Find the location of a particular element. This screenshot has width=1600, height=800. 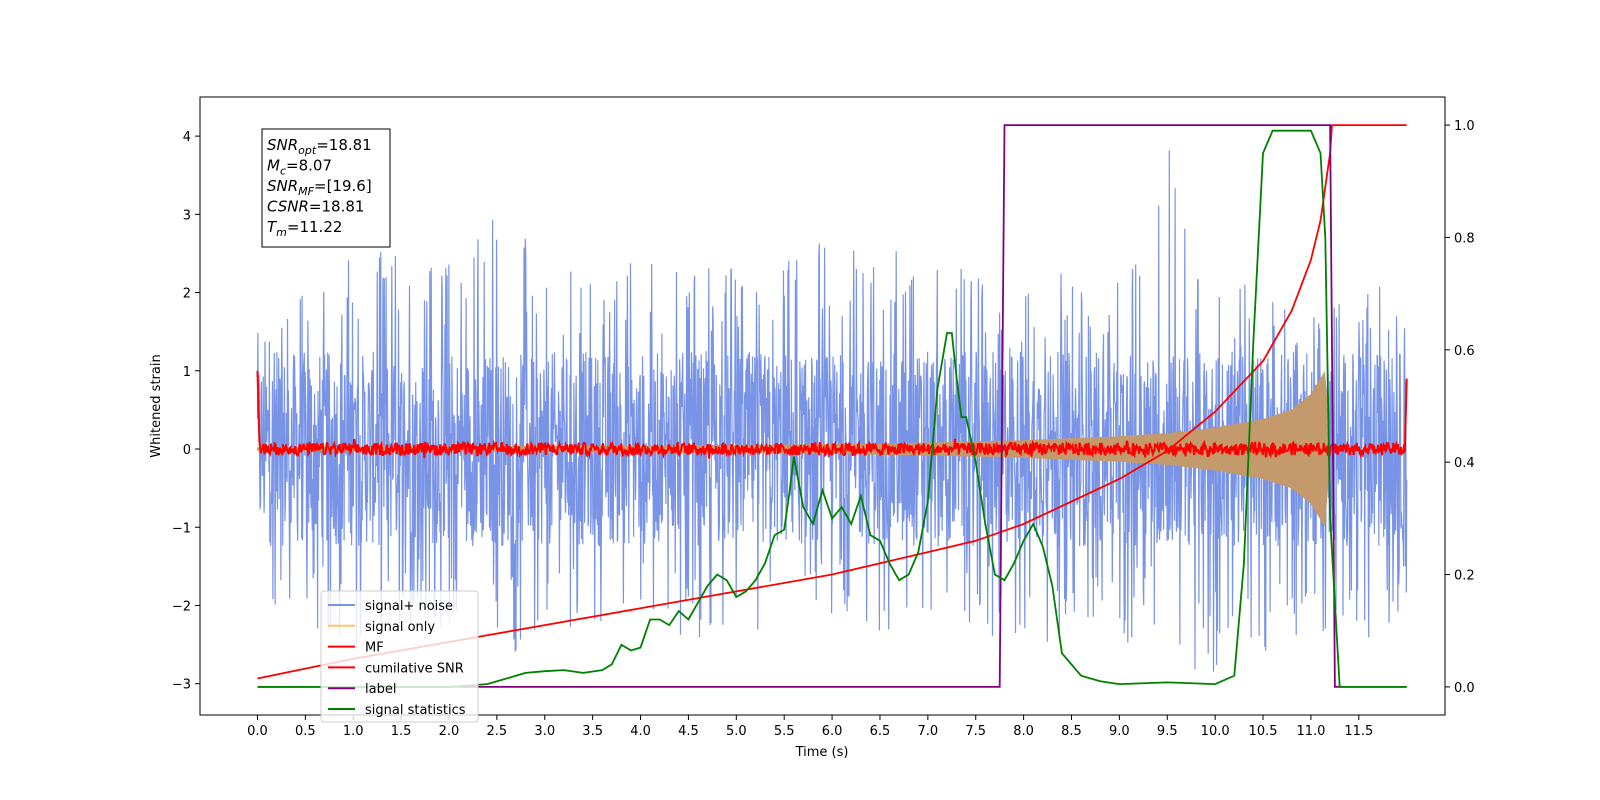

x-tick-label: 2.0 is located at coordinates (449, 731).